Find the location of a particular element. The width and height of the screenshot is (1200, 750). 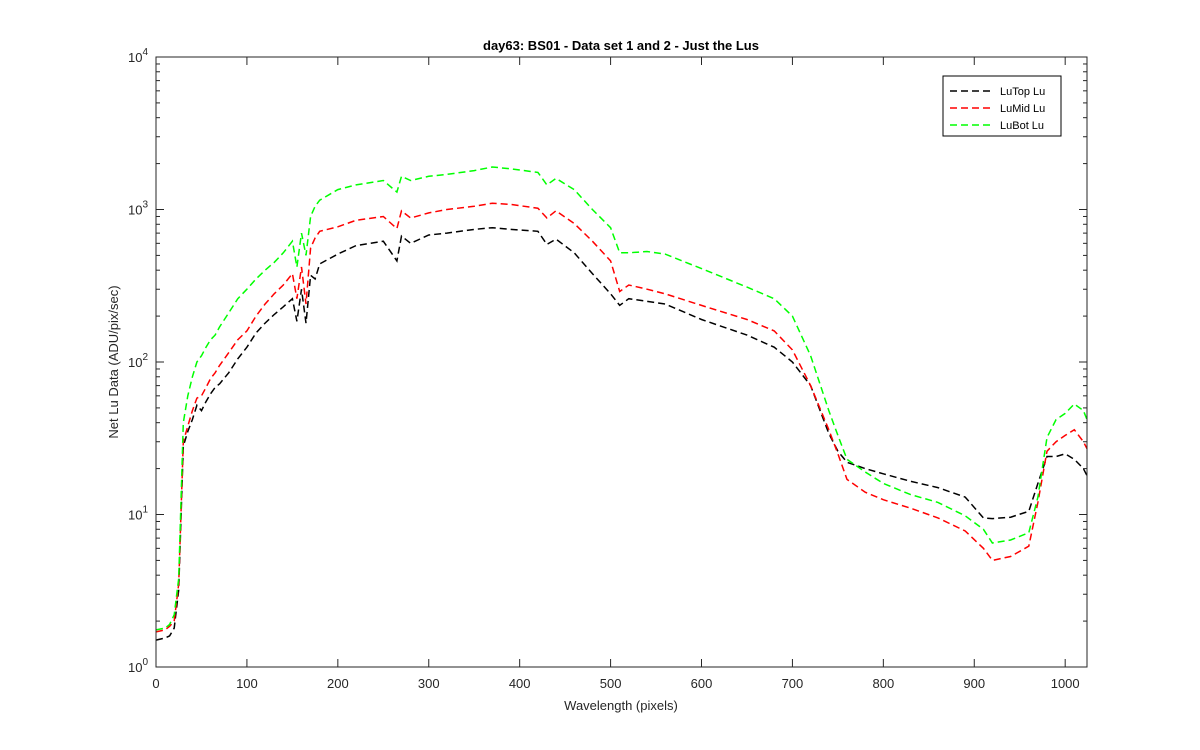

y-tick-label: 10⁴ is located at coordinates (138, 56).